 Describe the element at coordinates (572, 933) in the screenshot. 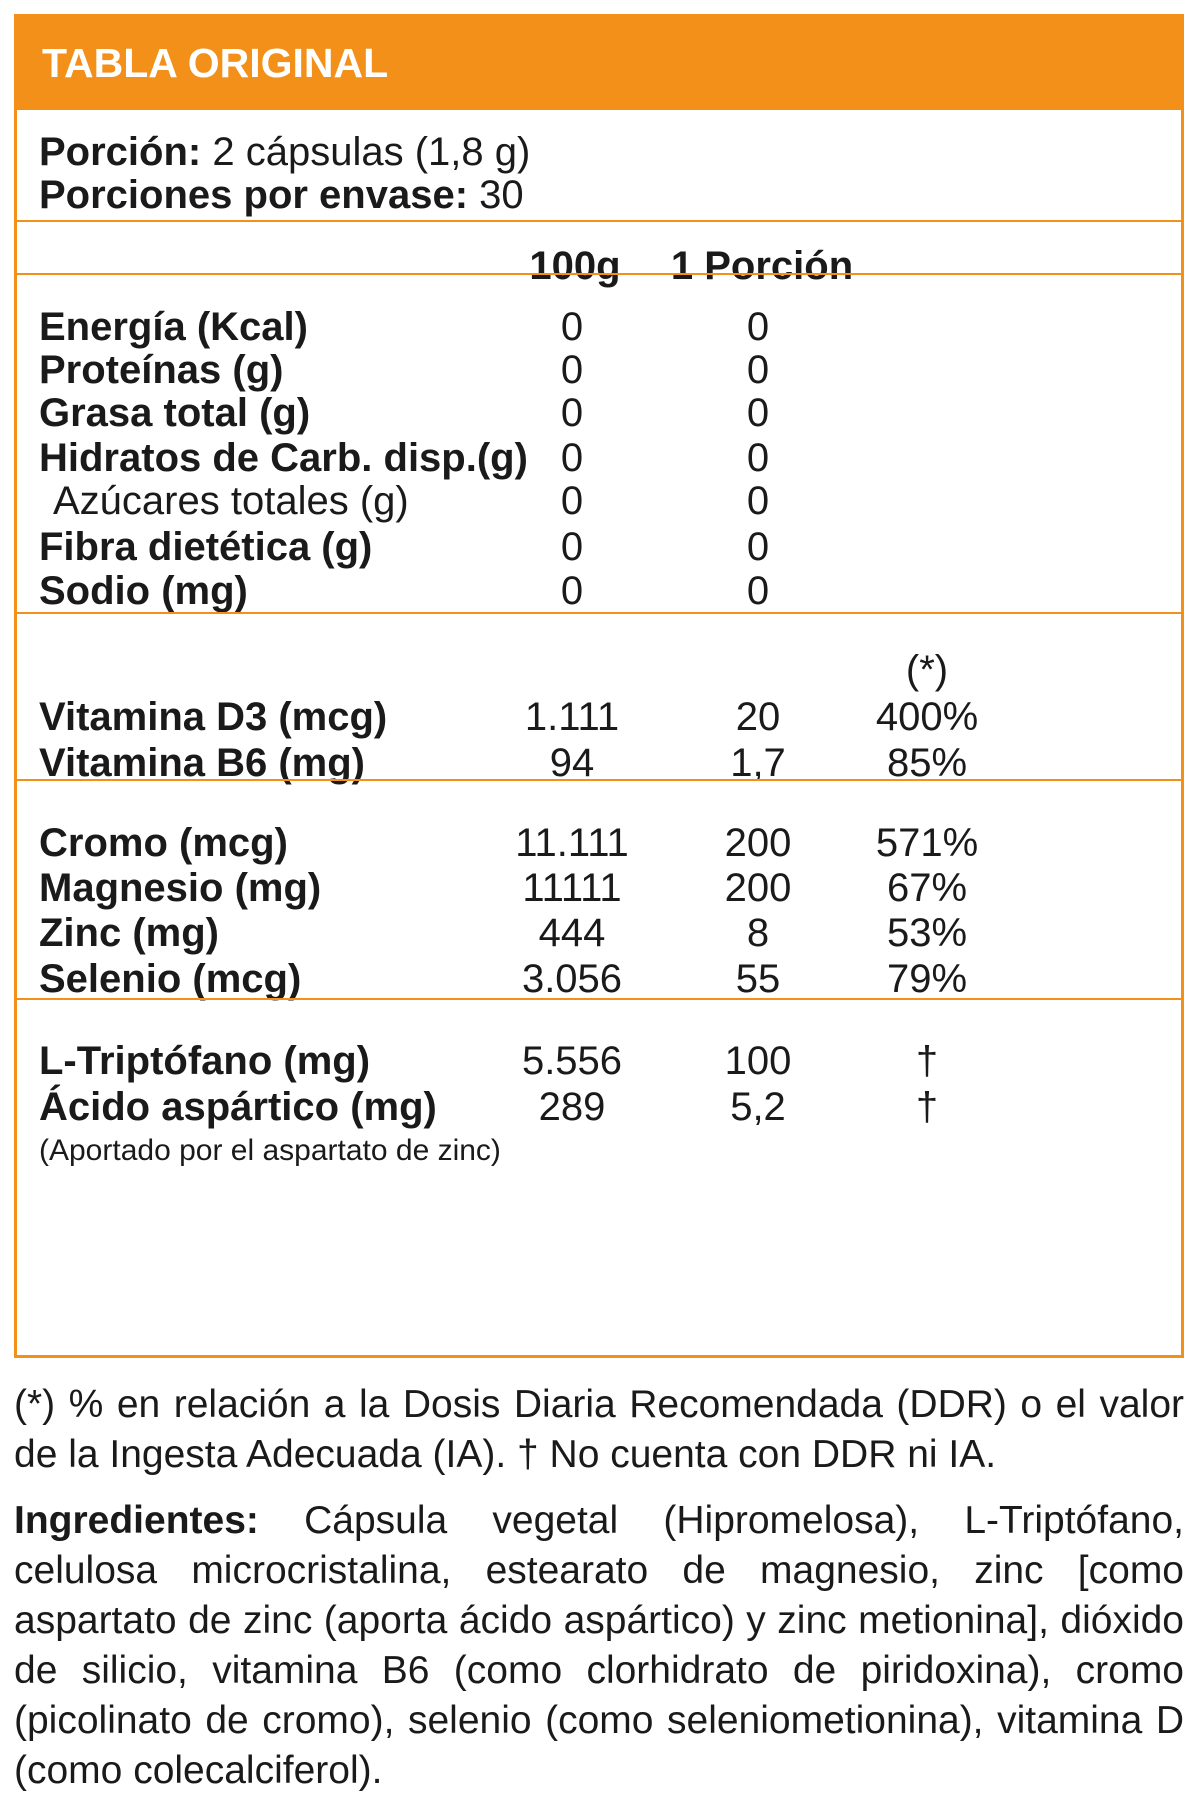

I see `value-100g: 444` at that location.